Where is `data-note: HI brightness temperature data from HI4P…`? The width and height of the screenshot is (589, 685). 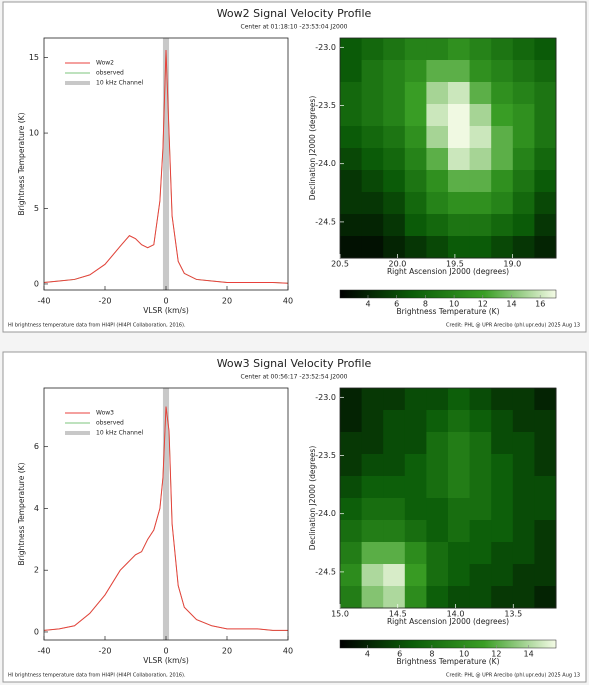
data-note: HI brightness temperature data from HI4P… is located at coordinates (97, 676).